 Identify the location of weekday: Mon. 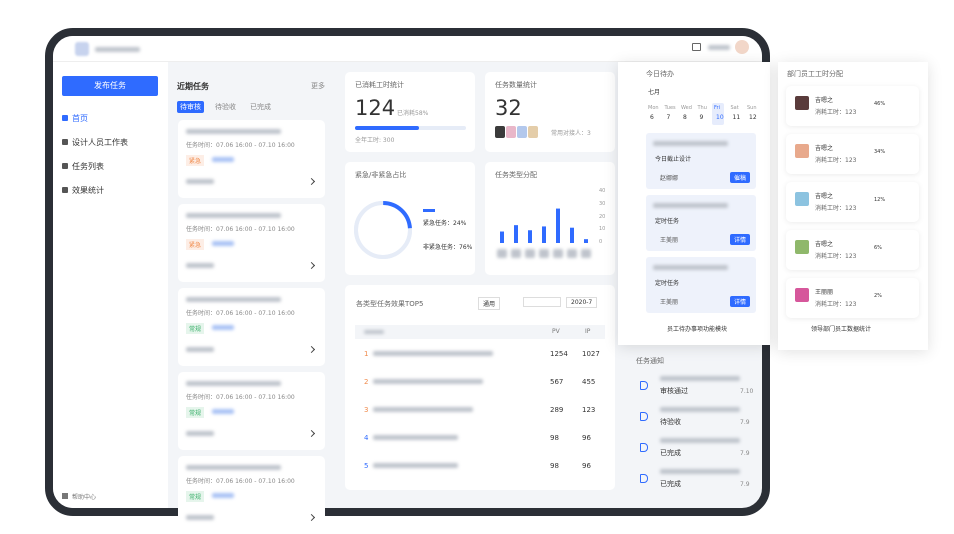
(653, 108).